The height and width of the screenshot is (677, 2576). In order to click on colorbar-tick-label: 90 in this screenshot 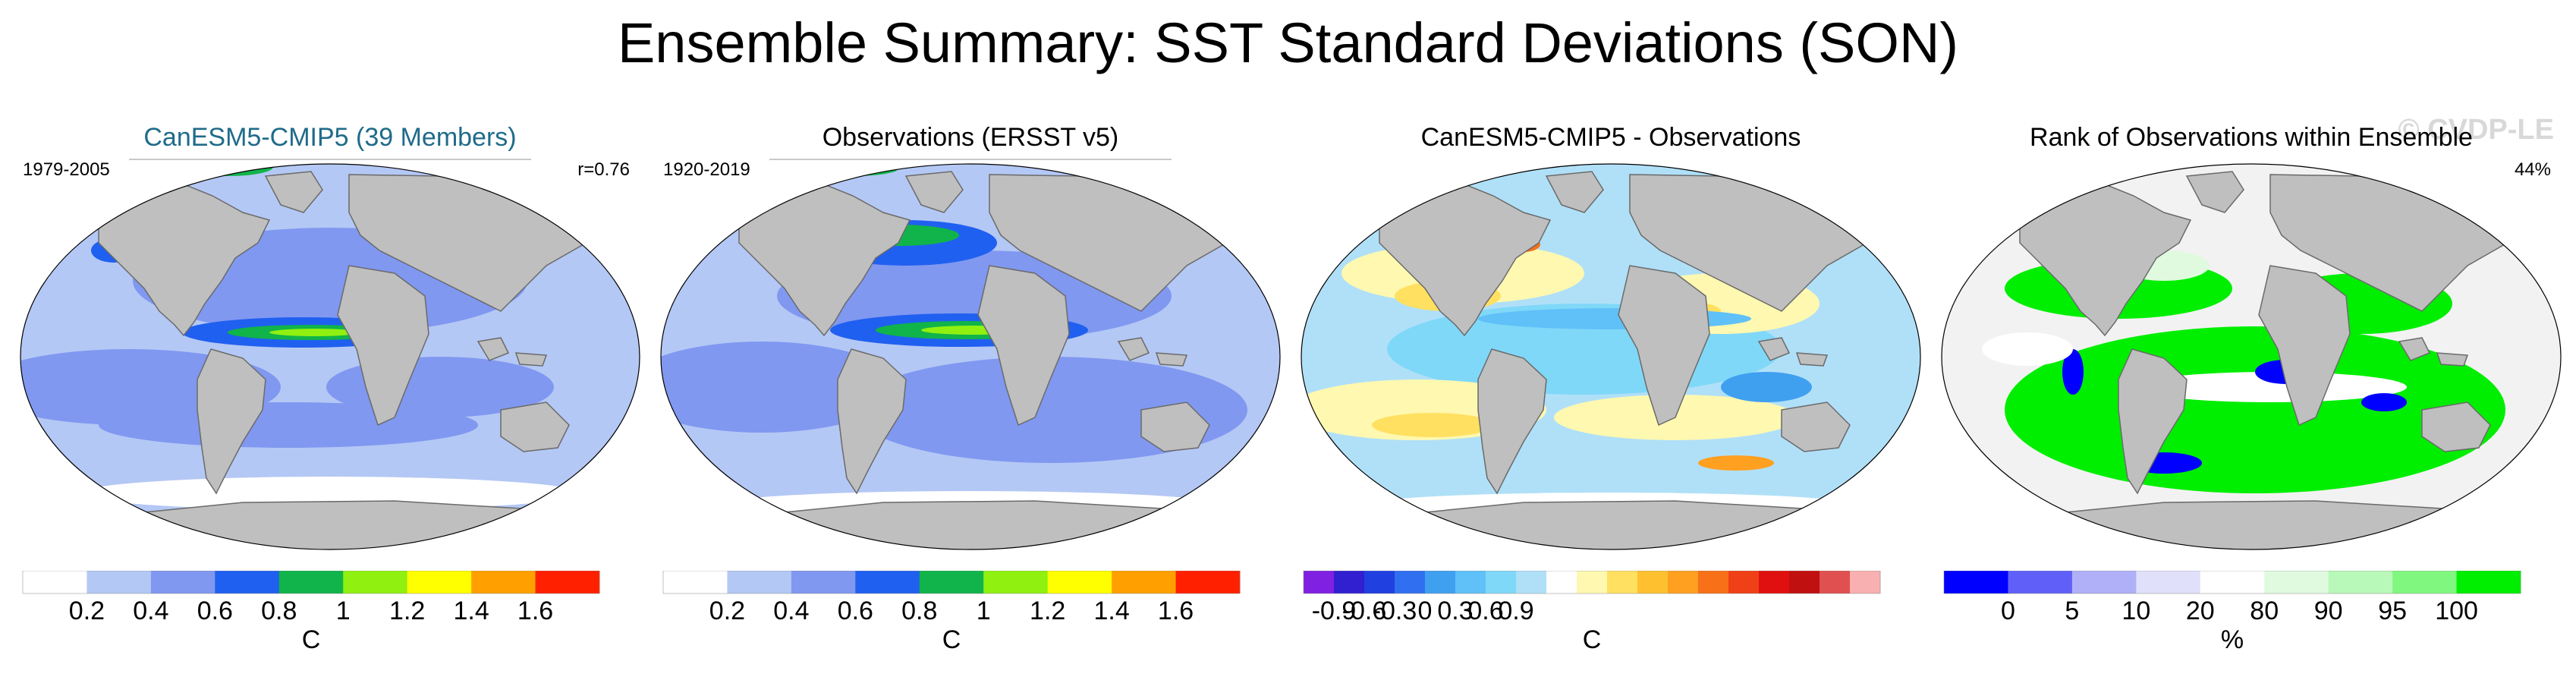, I will do `click(2328, 611)`.